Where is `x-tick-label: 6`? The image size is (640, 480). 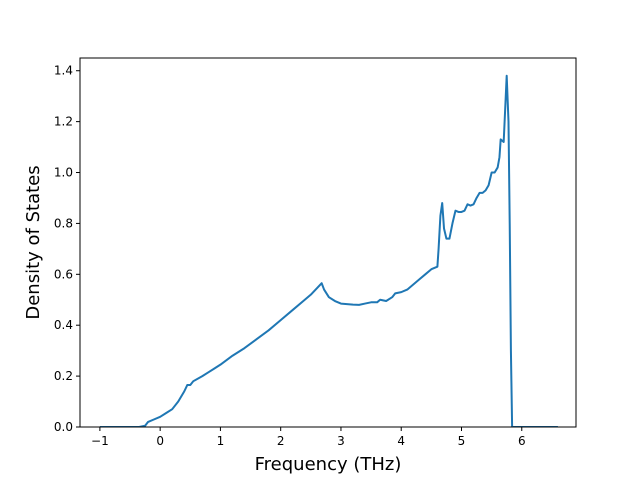
x-tick-label: 6 is located at coordinates (522, 441).